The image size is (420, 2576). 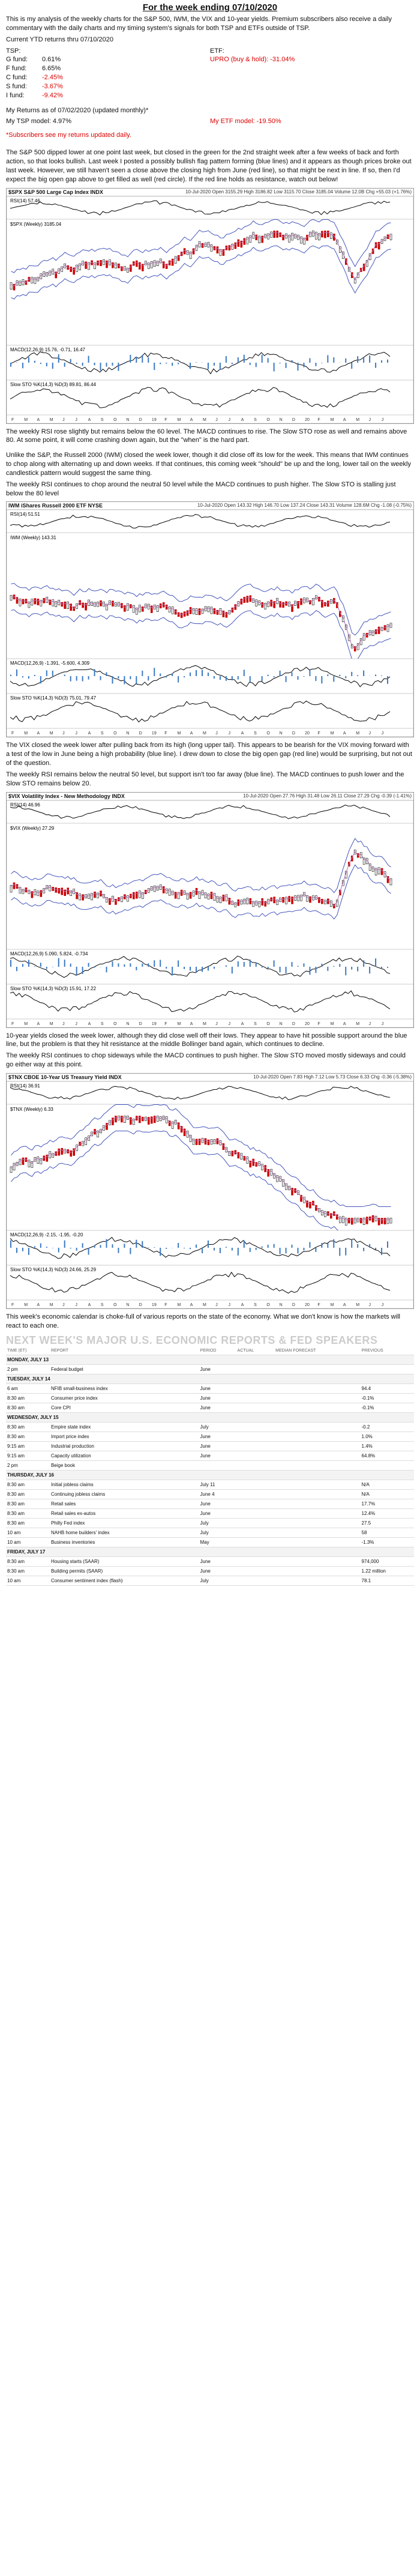 I want to click on table-cell: Beige book, so click(x=124, y=1466).